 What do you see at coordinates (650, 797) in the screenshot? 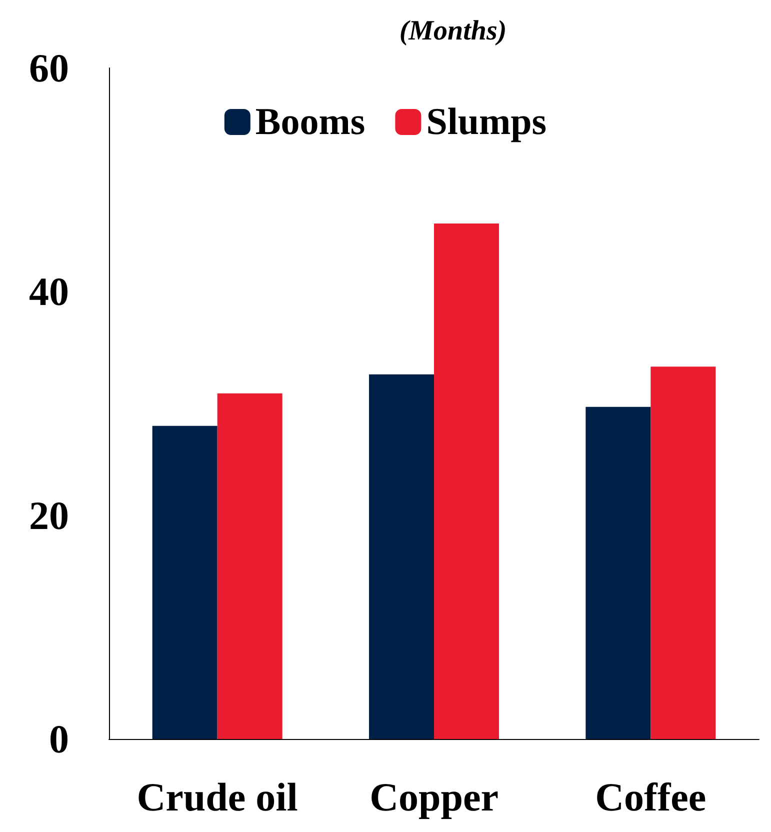
I see `x-tick-label: Coffee` at bounding box center [650, 797].